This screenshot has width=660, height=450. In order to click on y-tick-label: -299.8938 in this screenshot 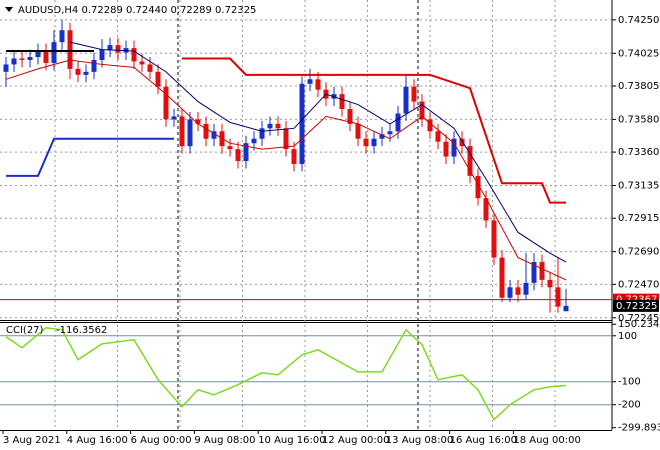, I will do `click(639, 428)`.